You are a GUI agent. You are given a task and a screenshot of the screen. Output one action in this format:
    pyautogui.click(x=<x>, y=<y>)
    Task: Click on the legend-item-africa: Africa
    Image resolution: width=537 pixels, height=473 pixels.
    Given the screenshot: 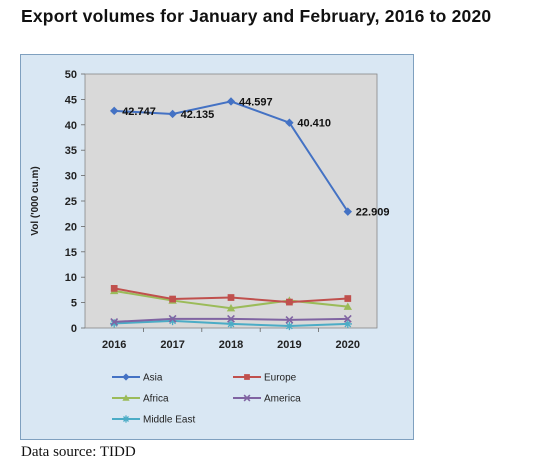 What is the action you would take?
    pyautogui.click(x=140, y=399)
    